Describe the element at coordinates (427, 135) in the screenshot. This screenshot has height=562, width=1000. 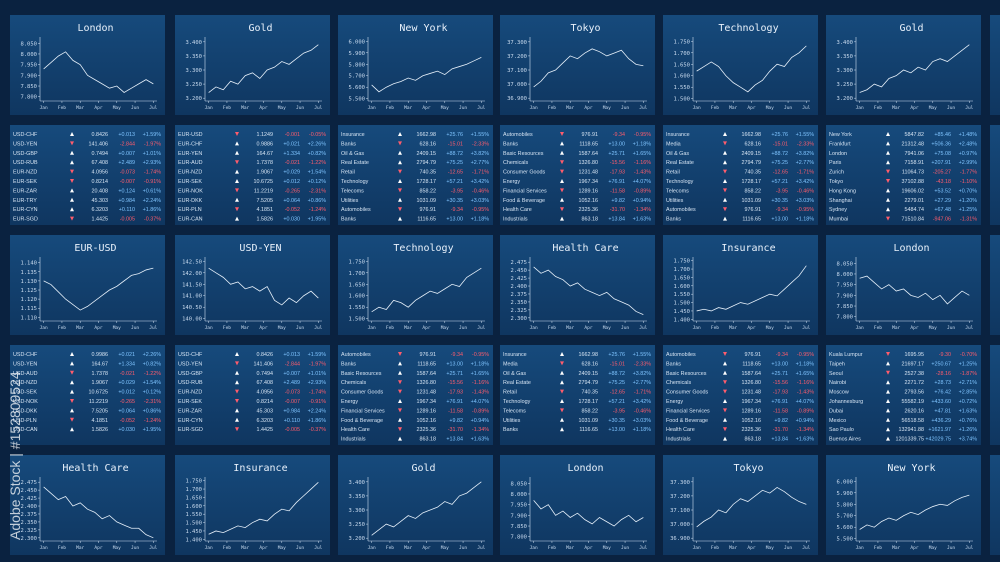
I see `row-value: 1662.98` at that location.